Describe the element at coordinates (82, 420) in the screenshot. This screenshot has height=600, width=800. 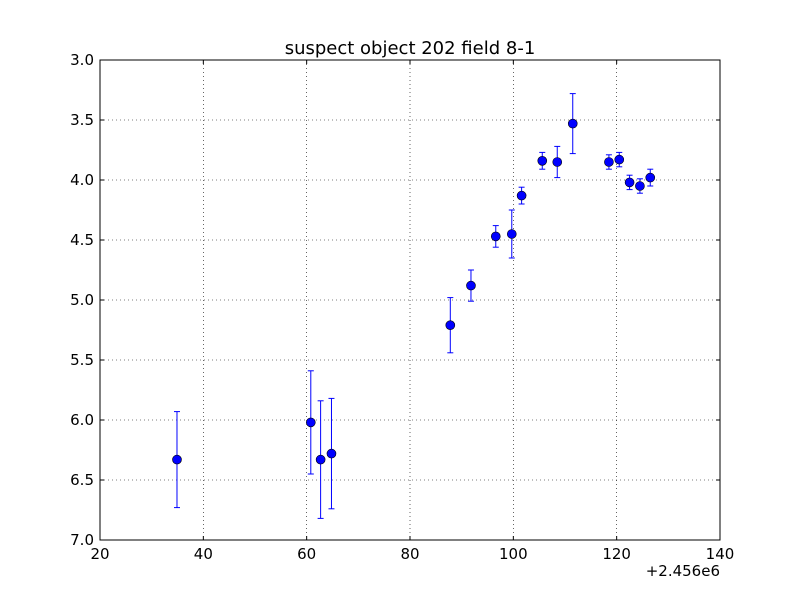
I see `y-tick-label: 6.0` at that location.